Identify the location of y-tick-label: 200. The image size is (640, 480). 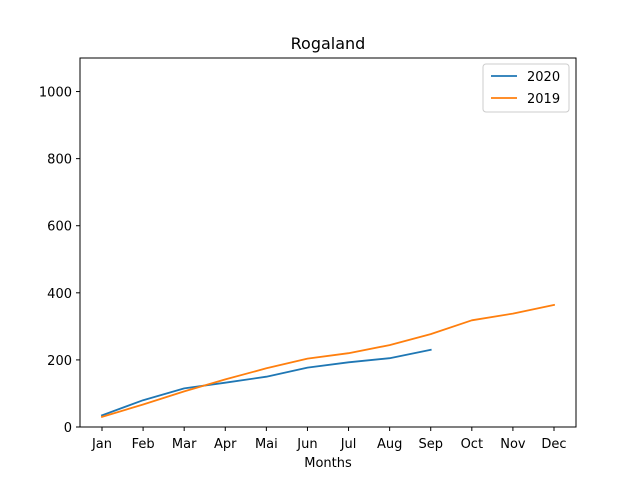
(59, 361).